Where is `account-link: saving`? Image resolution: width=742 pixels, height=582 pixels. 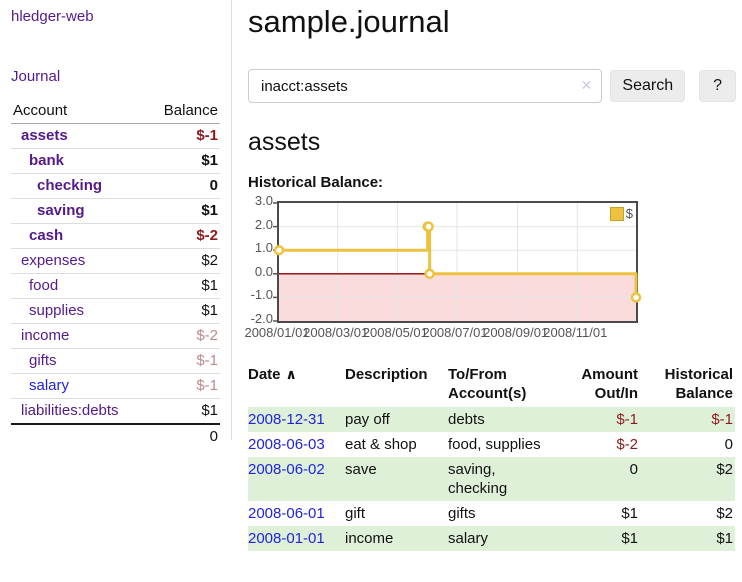 account-link: saving is located at coordinates (61, 210).